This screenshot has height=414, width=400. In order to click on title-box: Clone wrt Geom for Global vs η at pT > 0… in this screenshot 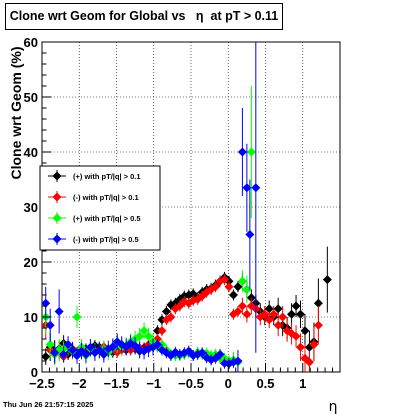, I will do `click(144, 16)`.